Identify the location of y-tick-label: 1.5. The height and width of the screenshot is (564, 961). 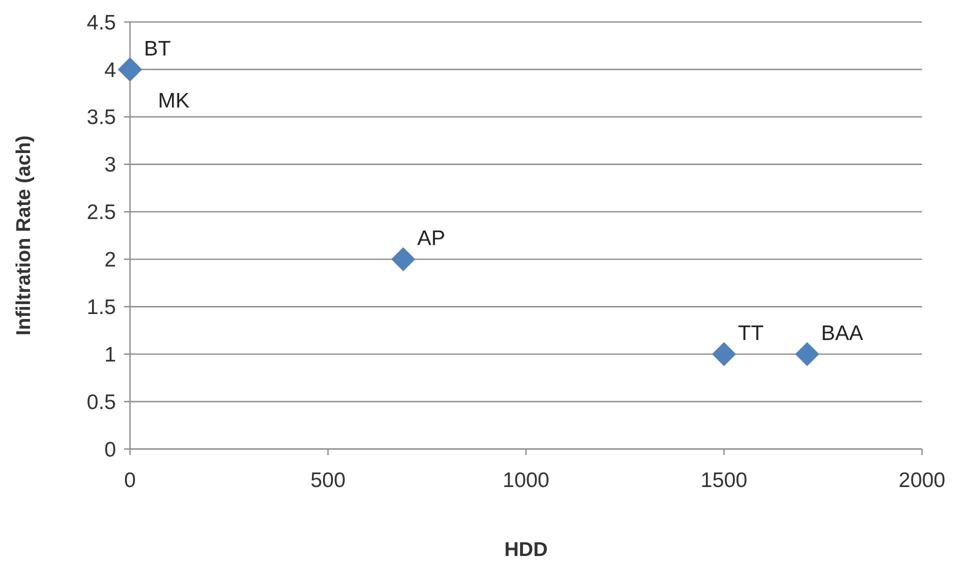
(101, 308).